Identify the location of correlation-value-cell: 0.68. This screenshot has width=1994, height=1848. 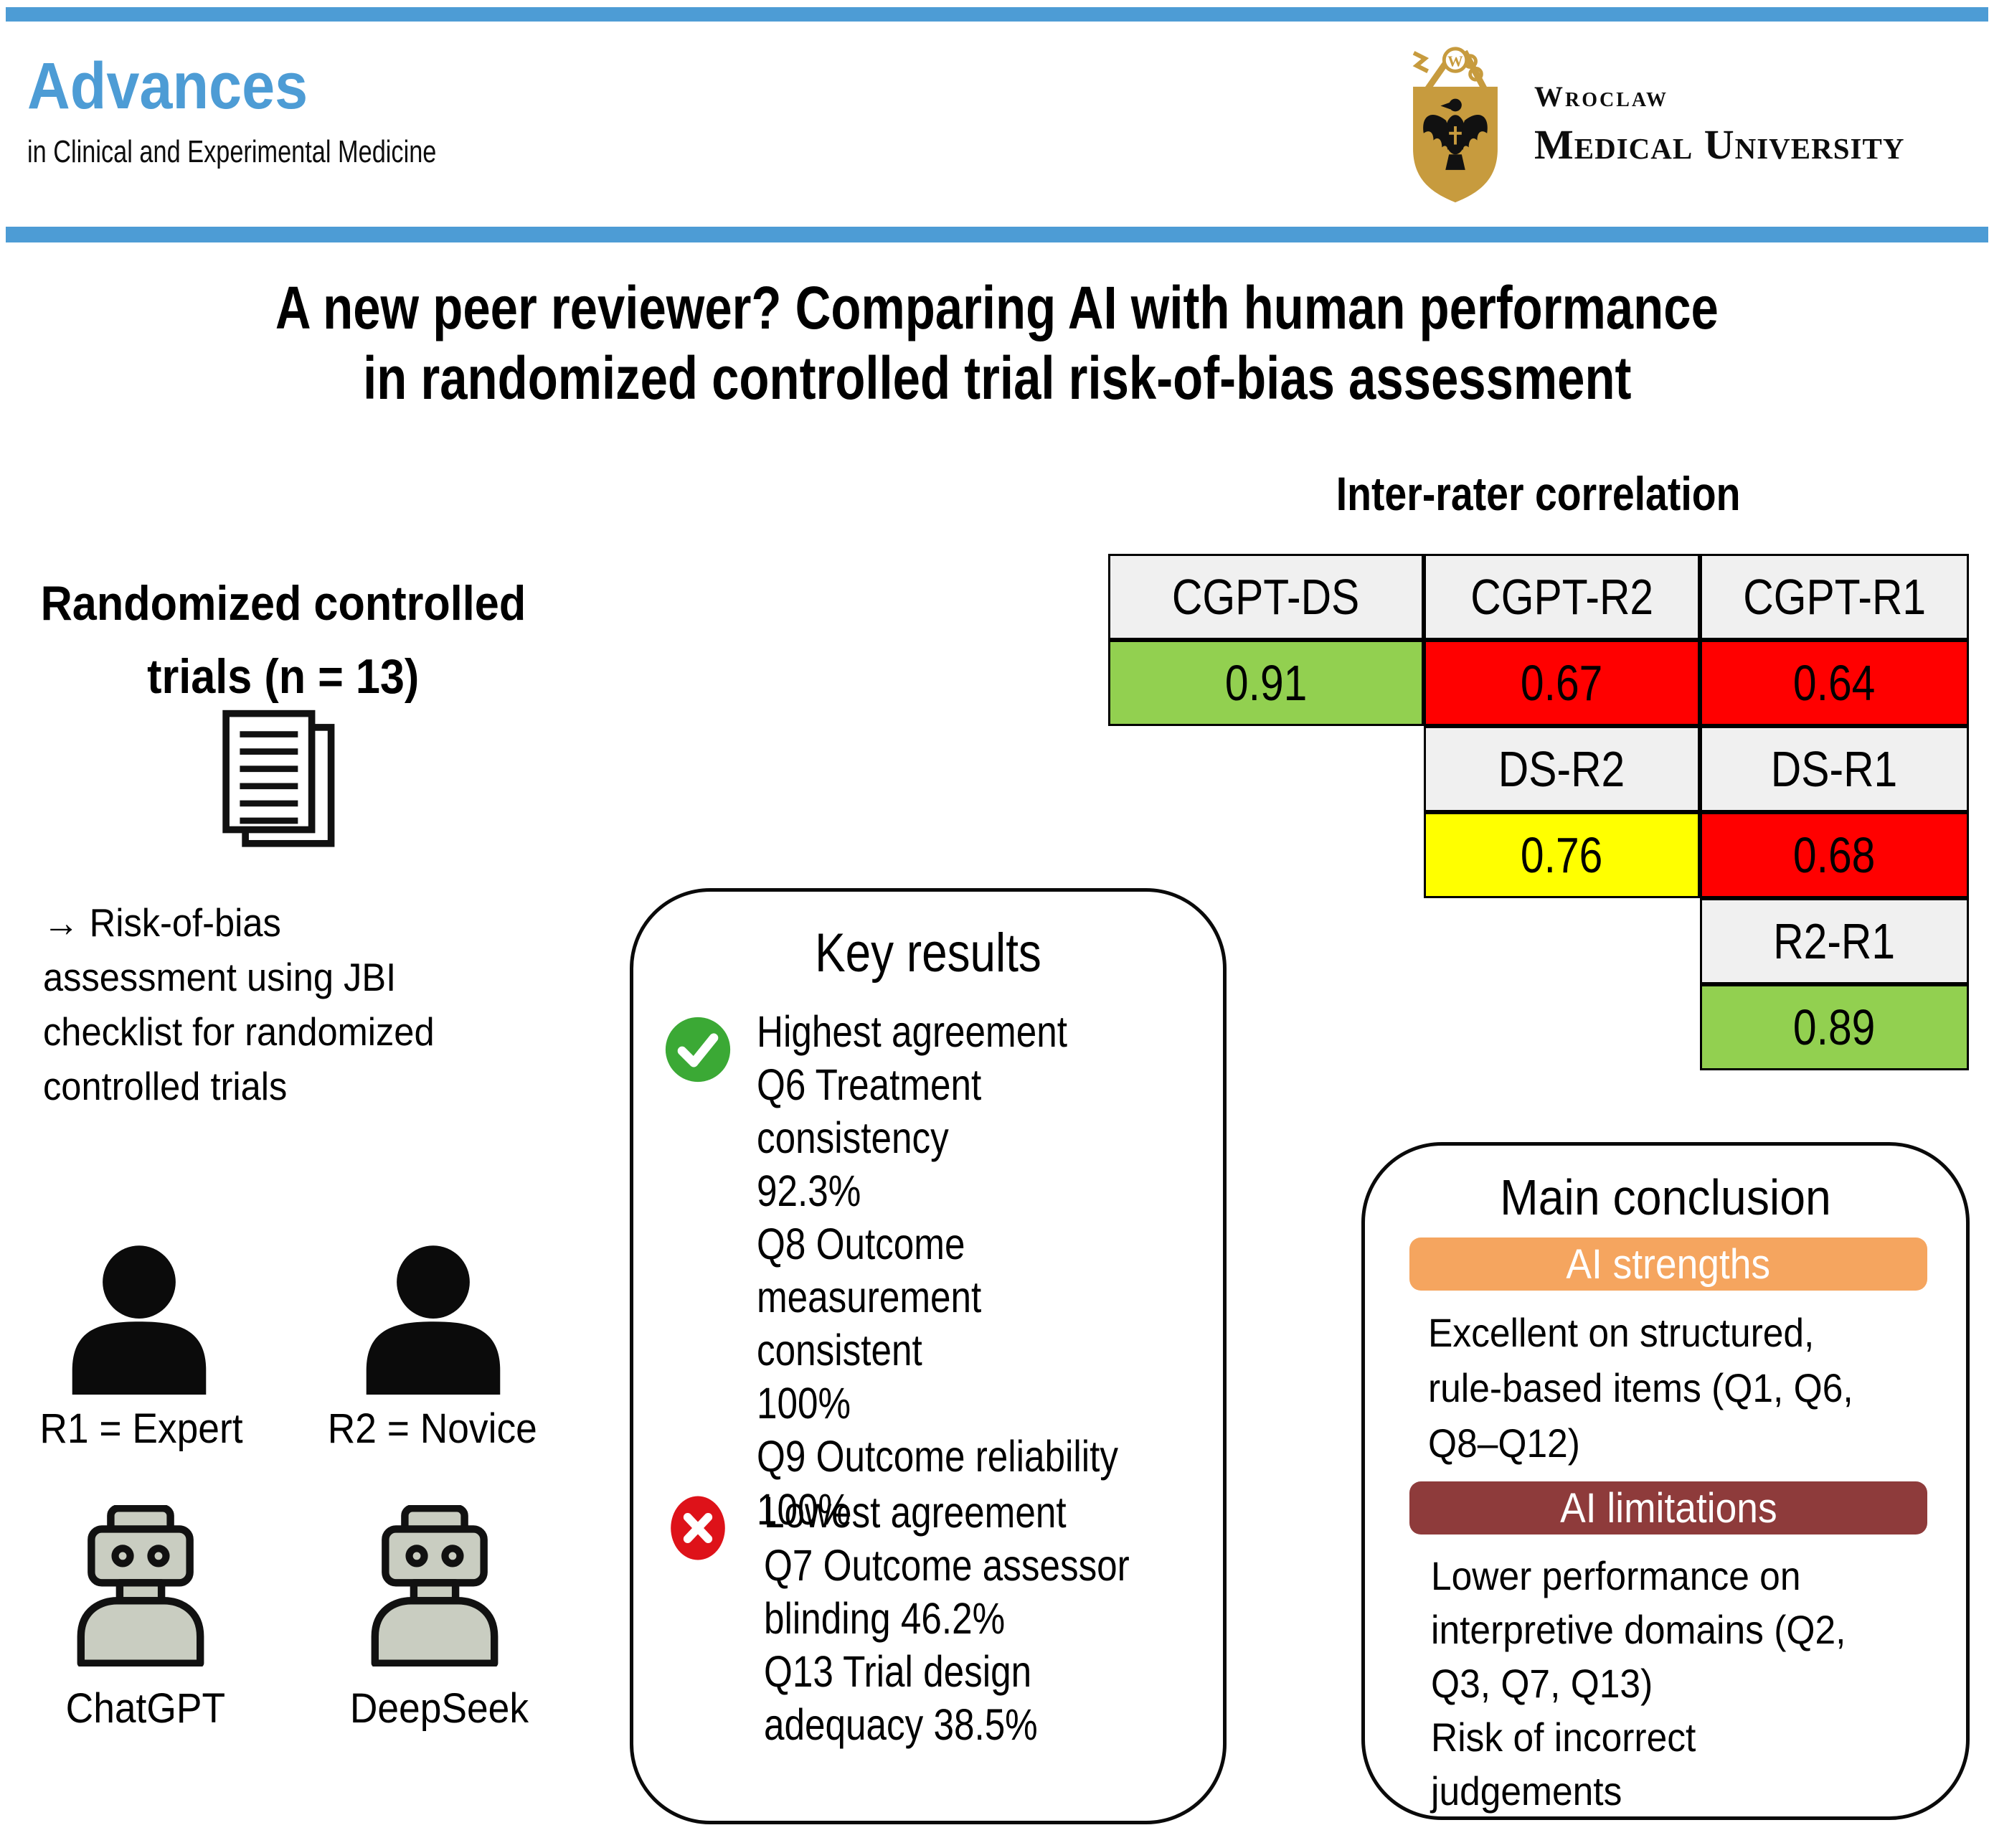
(1834, 855).